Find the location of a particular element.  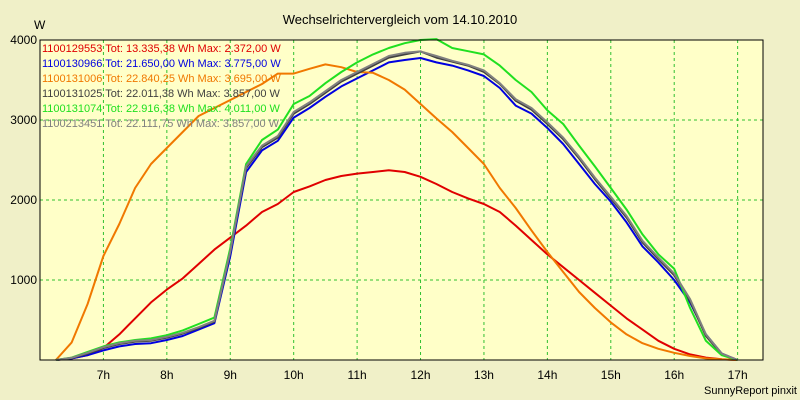

x-tick-label-10: 10h is located at coordinates (294, 375).